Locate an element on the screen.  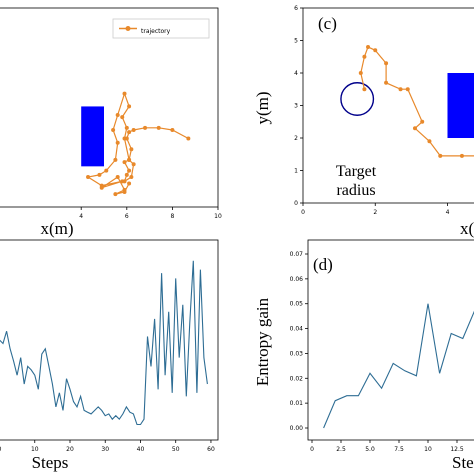
x-tick-label-d: 5.0 is located at coordinates (370, 449).